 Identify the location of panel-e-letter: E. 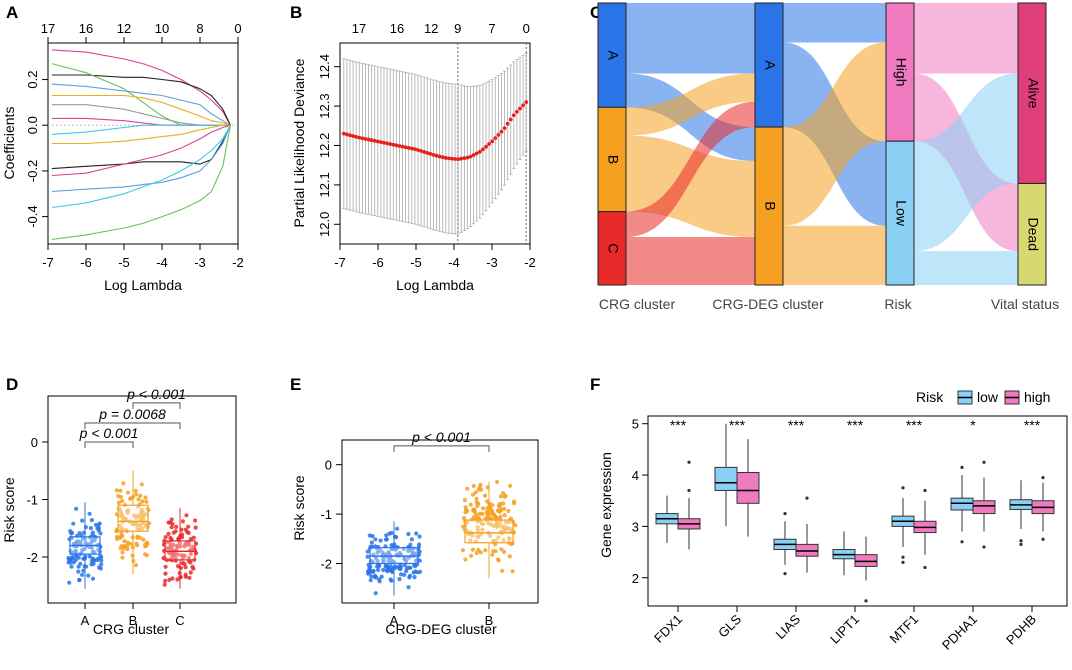
(295, 384).